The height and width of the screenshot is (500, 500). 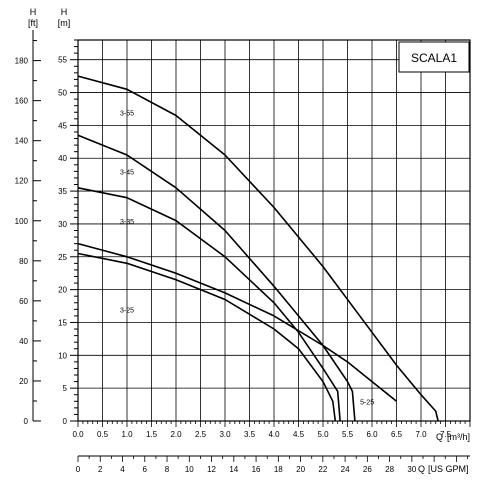 I want to click on chart-title: SCALA1, so click(x=434, y=58).